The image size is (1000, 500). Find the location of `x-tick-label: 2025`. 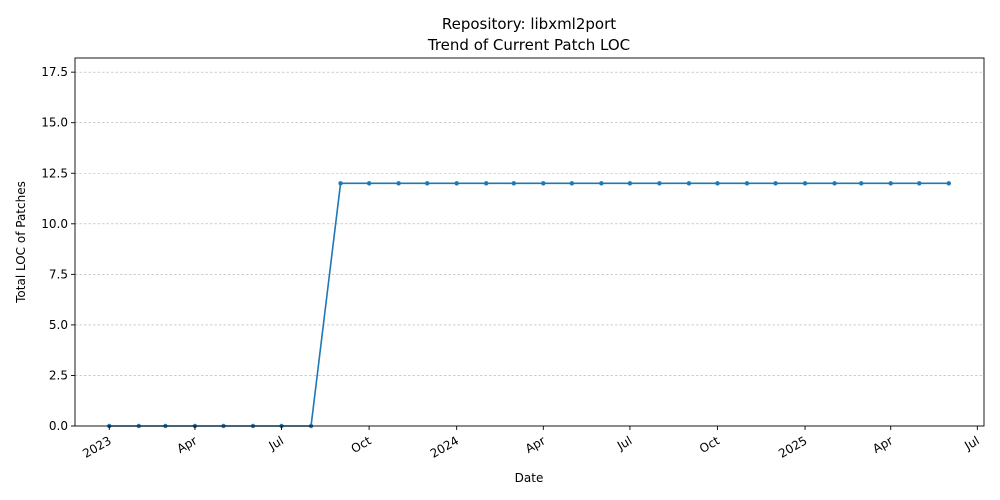

x-tick-label: 2025 is located at coordinates (792, 446).